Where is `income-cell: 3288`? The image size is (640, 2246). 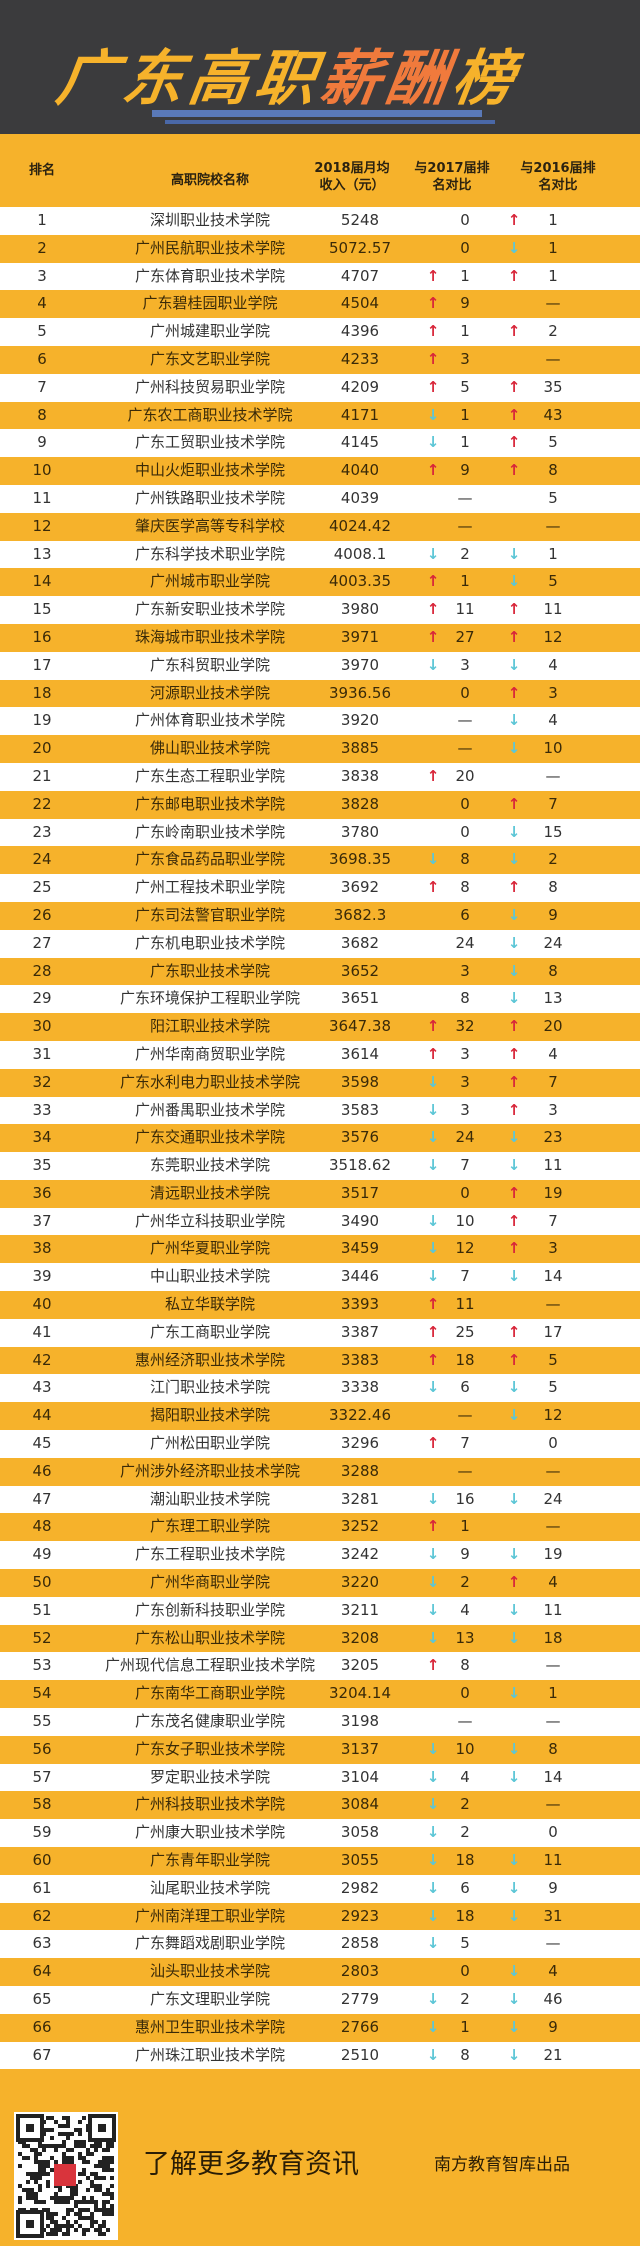 income-cell: 3288 is located at coordinates (360, 1470).